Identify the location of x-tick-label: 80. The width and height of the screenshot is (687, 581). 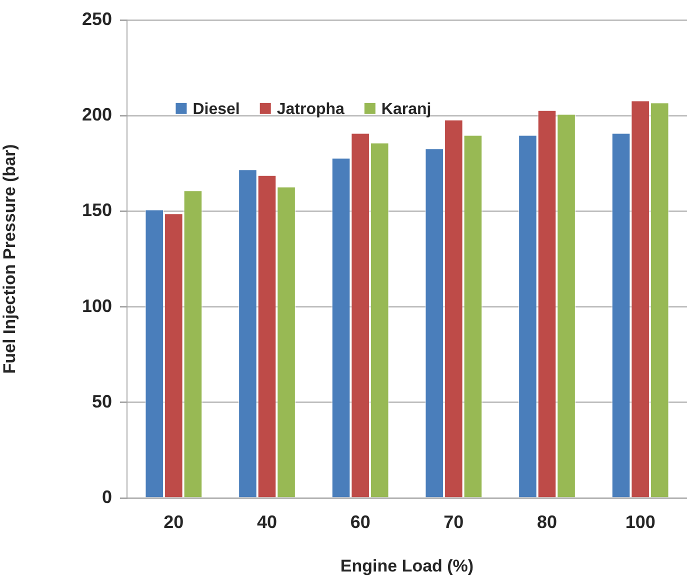
(547, 522).